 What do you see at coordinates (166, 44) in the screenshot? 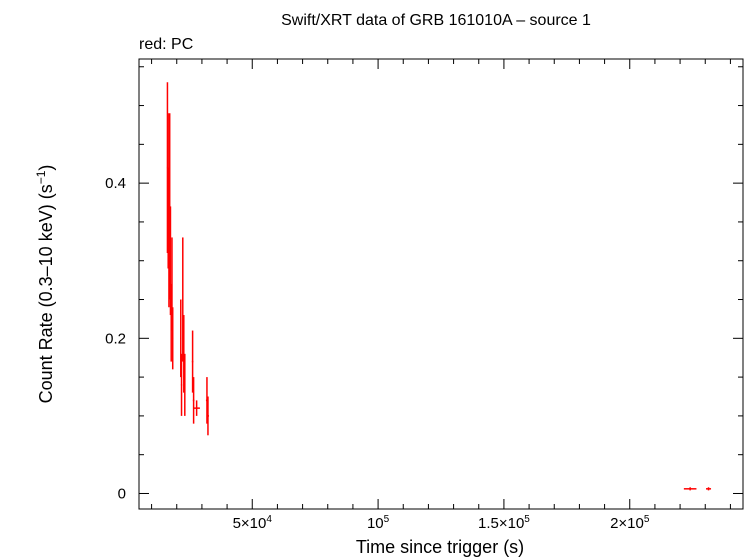
I see `chart-subtitle: red: PC` at bounding box center [166, 44].